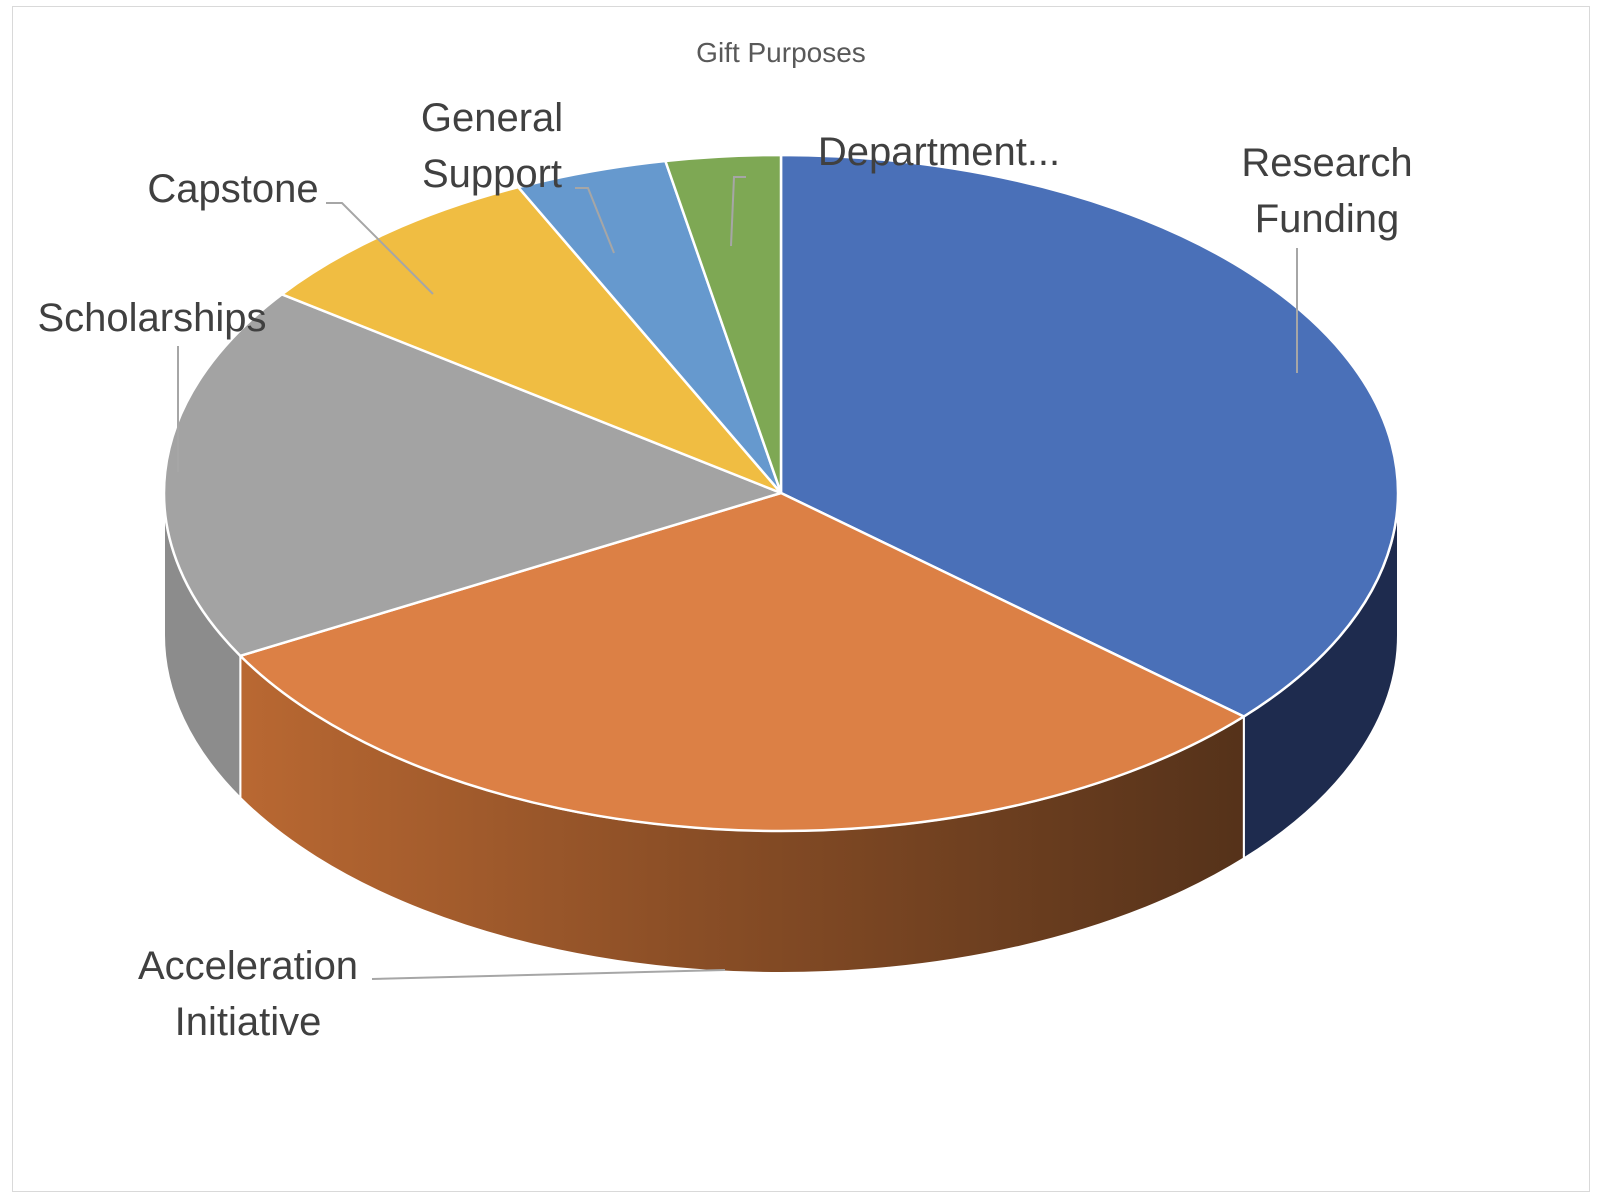 The height and width of the screenshot is (1200, 1599). I want to click on leader-line-capstone, so click(380, 248).